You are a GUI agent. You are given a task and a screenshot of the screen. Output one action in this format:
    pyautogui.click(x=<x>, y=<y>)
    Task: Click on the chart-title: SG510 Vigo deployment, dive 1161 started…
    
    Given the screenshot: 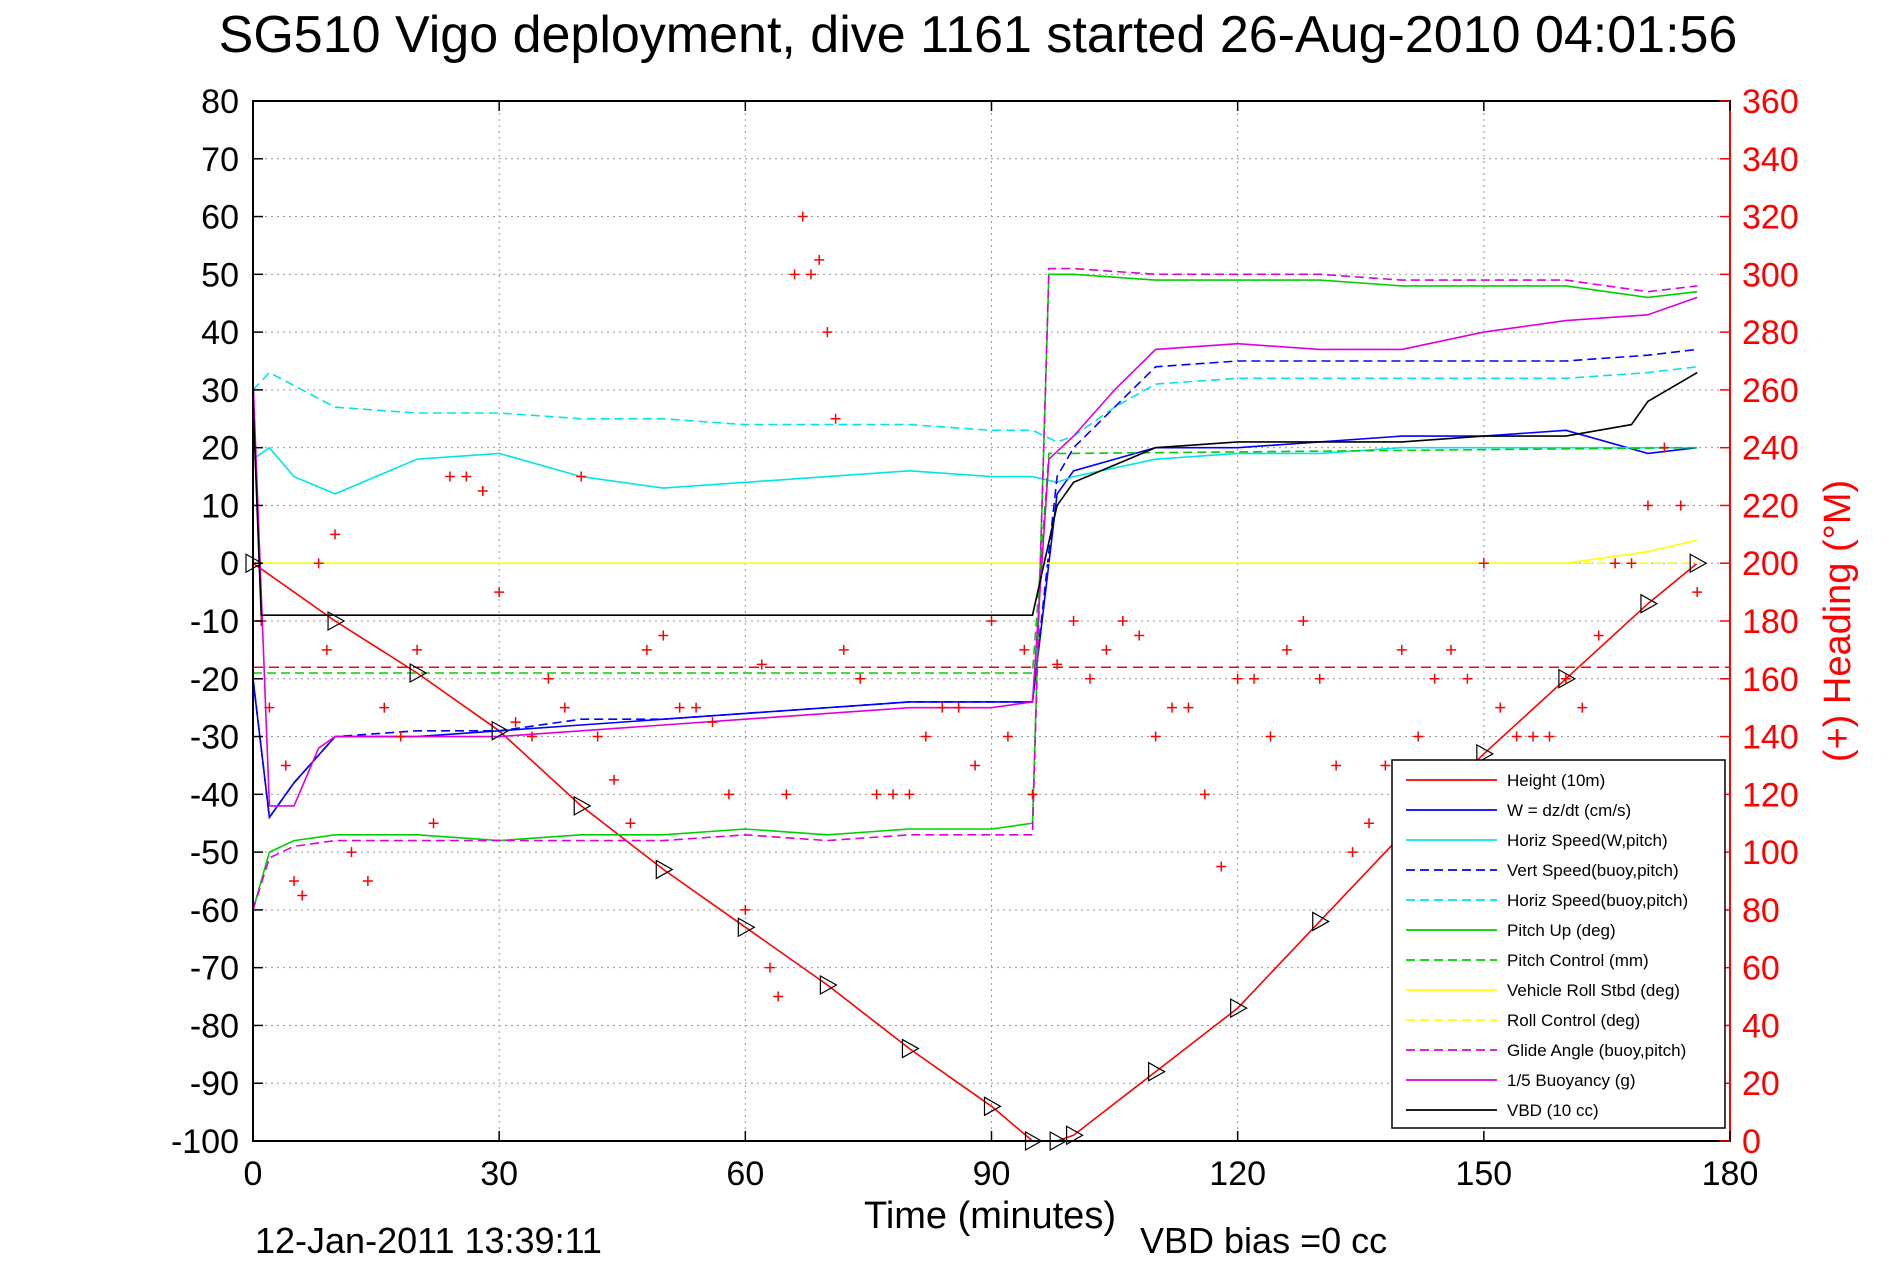 What is the action you would take?
    pyautogui.click(x=978, y=35)
    